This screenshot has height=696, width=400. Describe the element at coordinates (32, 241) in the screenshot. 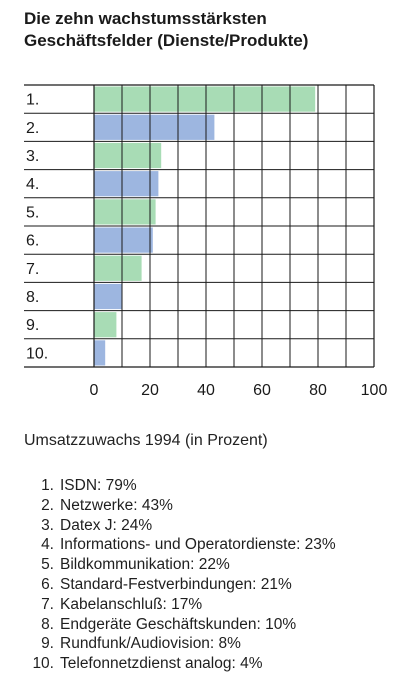

I see `category-label: 6.` at that location.